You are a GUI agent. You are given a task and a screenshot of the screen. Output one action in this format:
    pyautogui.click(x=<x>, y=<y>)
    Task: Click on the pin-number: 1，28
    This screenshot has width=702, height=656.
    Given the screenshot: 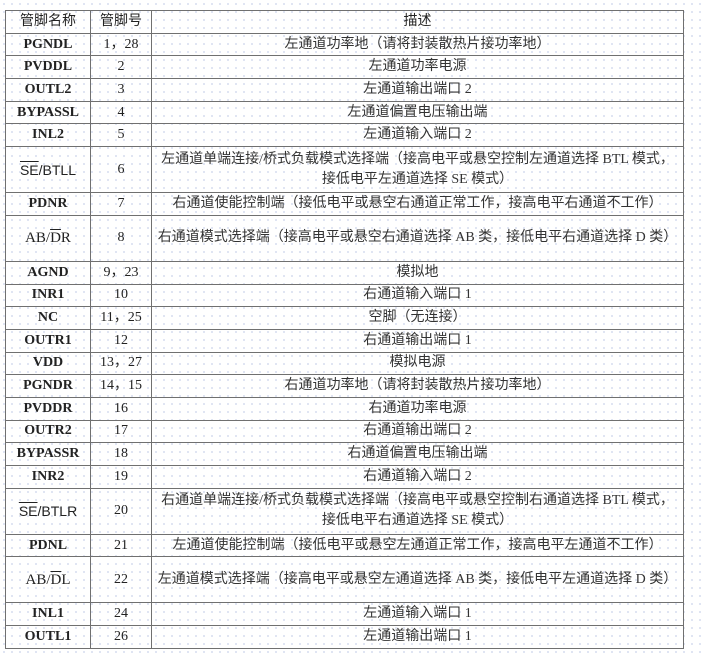 What is the action you would take?
    pyautogui.click(x=121, y=44)
    